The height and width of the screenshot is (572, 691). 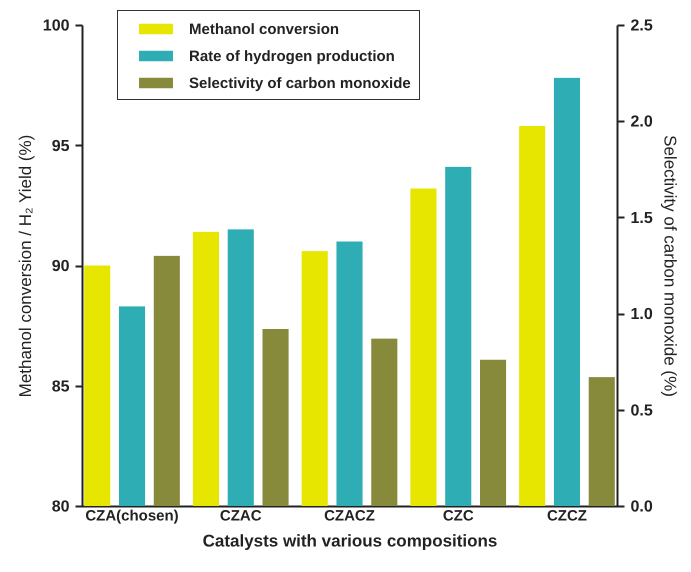 What do you see at coordinates (566, 516) in the screenshot?
I see `x-tick-label: CZCZ` at bounding box center [566, 516].